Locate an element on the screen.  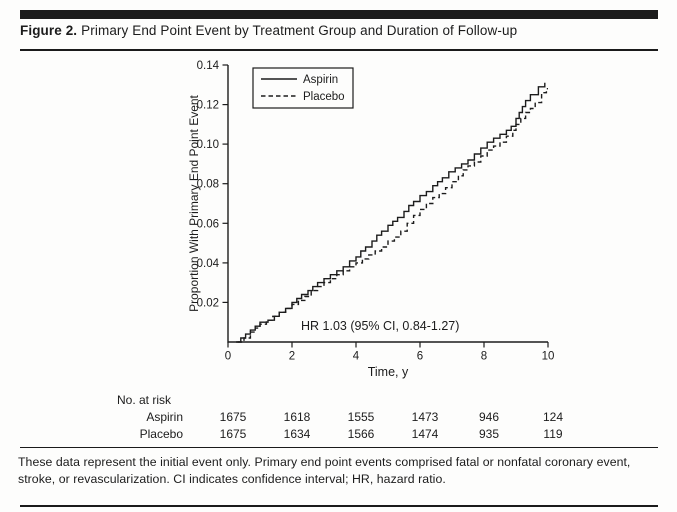
legend-label-placebo: Placebo is located at coordinates (324, 97).